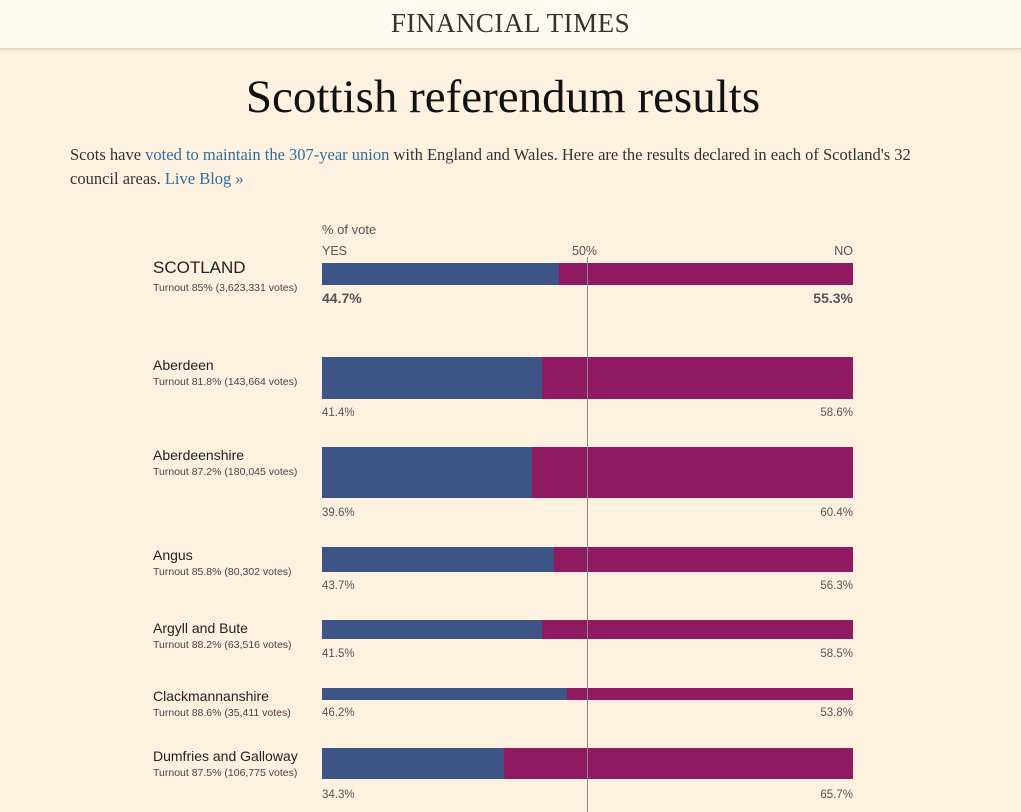  I want to click on no-percent-label: 58.6%, so click(836, 413).